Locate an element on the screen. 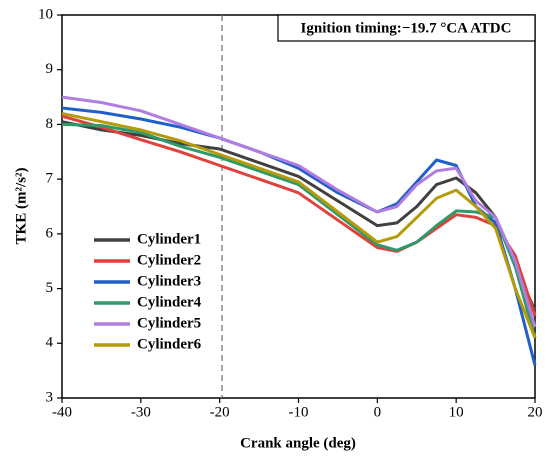 This screenshot has height=462, width=550. legend-label: Cylinder5 is located at coordinates (169, 323).